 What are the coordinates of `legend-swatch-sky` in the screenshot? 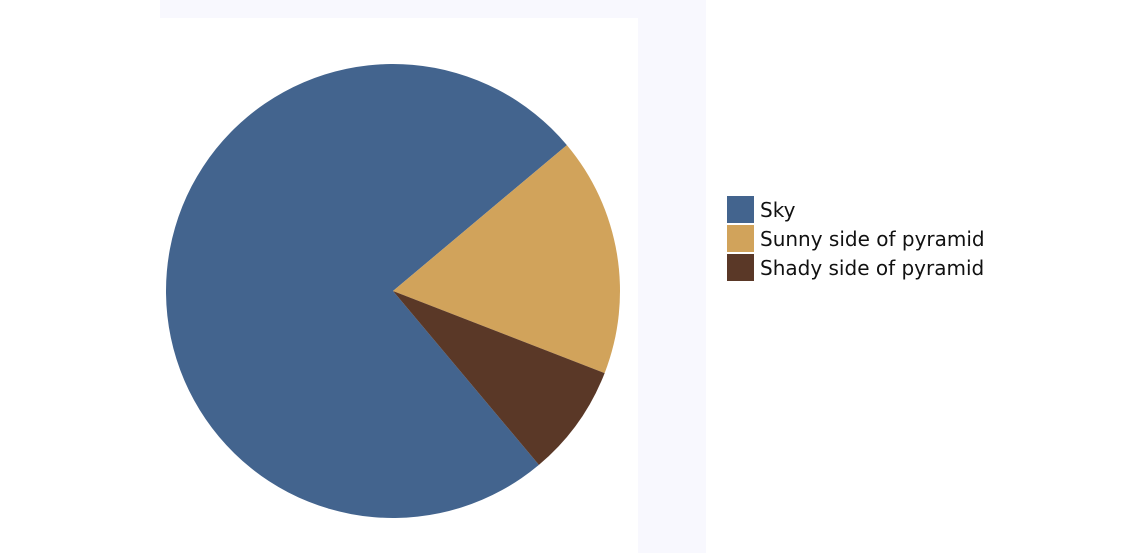 It's located at (740, 209).